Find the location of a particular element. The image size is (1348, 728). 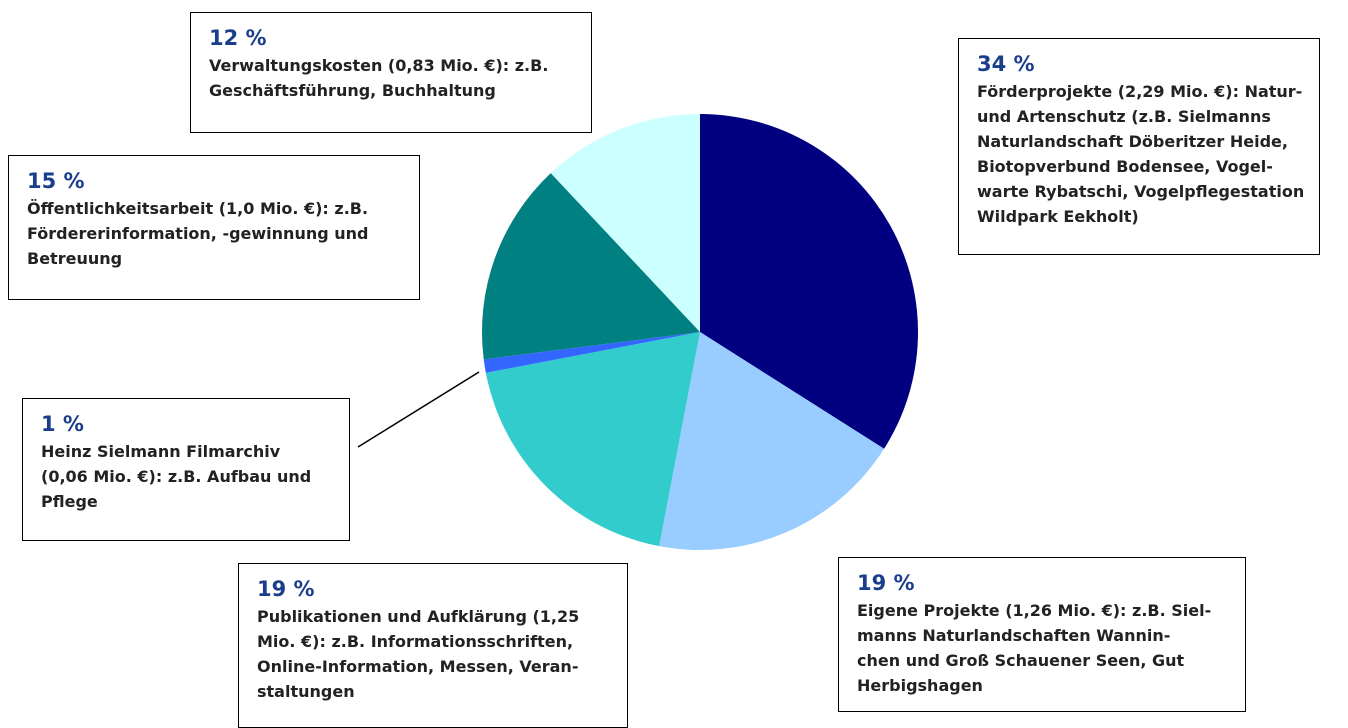

description-line: Heinz Sielmann Filmarchiv is located at coordinates (161, 451).